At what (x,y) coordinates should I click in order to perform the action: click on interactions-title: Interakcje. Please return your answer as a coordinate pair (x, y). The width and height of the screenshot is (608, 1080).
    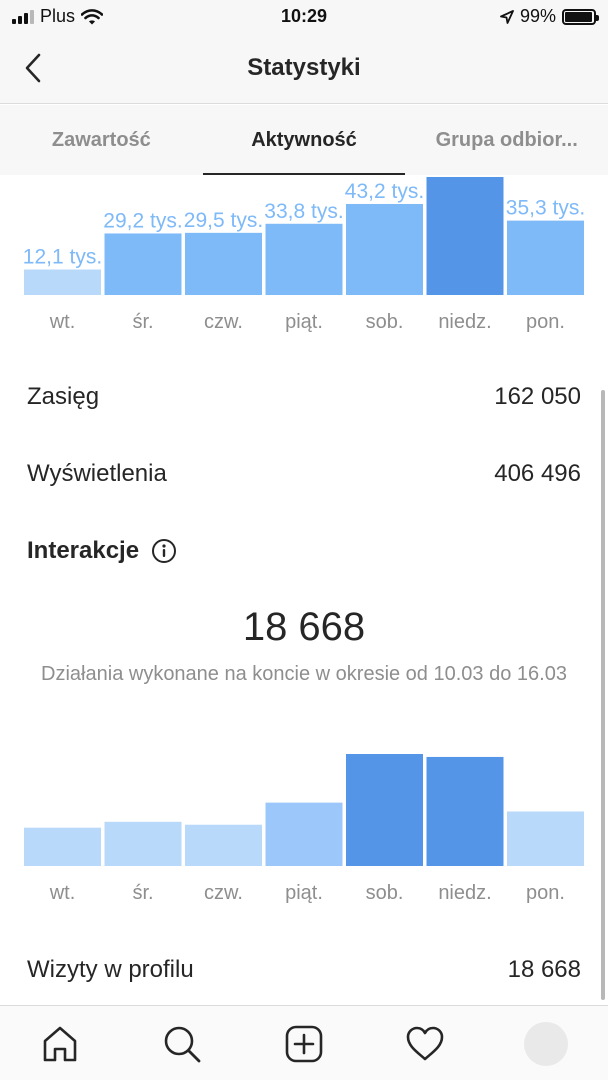
    Looking at the image, I should click on (83, 550).